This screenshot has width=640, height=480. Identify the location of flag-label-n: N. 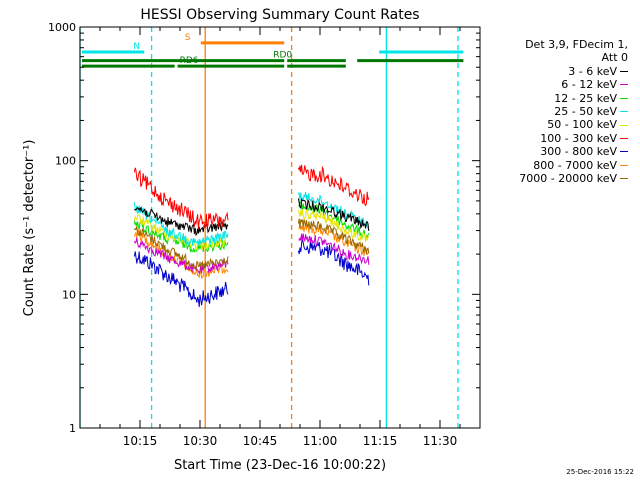
(136, 47).